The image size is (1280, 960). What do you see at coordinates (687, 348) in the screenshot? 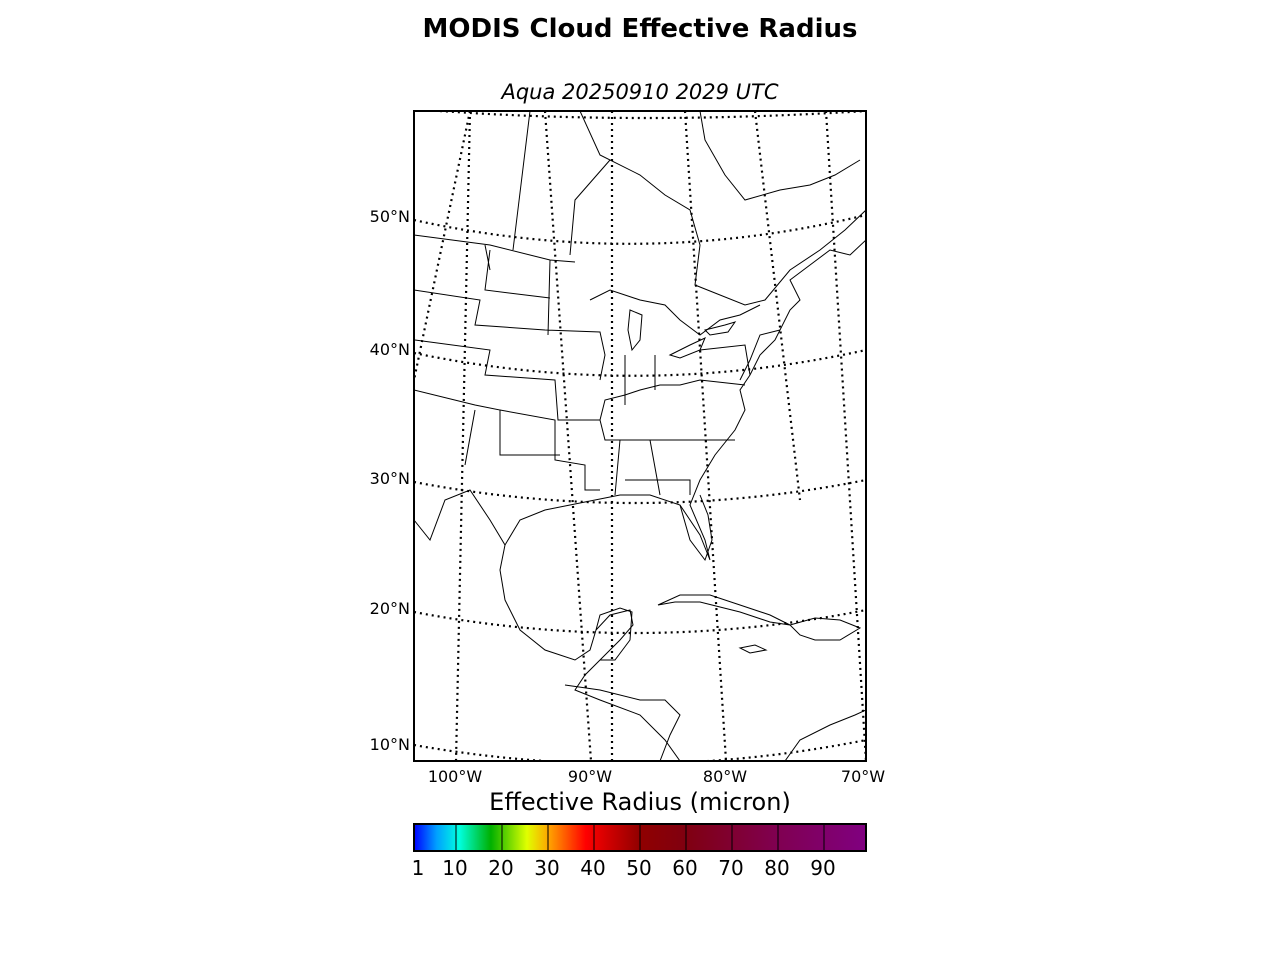
I see `lake-erie-path` at bounding box center [687, 348].